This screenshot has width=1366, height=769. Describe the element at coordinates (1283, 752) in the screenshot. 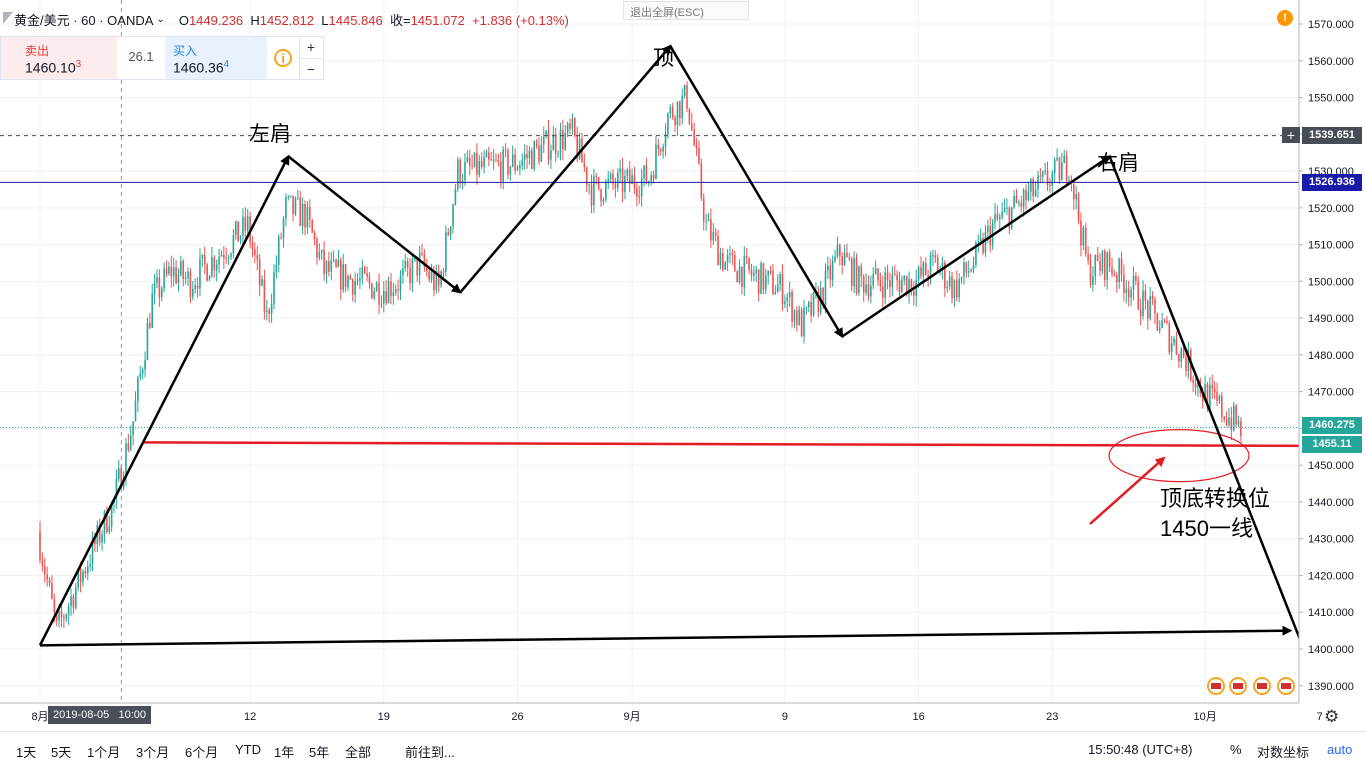

I see `log-scale-toggle: 对数坐标` at that location.